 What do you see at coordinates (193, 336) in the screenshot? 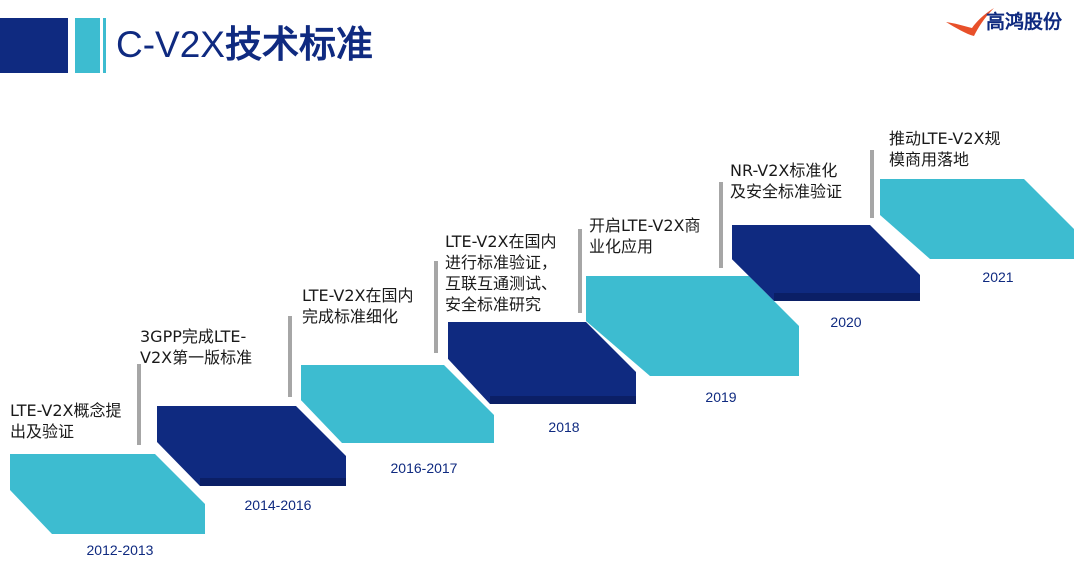
I see `timeline-step-2-label-line: 3GPP完成LTE-` at bounding box center [193, 336].